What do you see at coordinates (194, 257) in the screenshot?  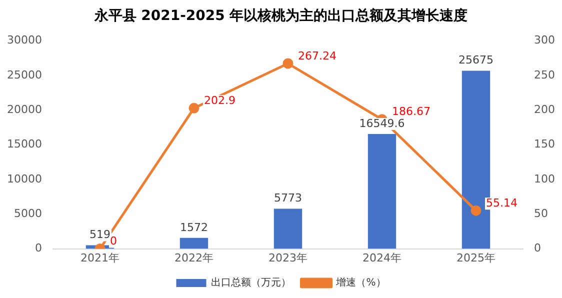 I see `x-tick-label: 2022年` at bounding box center [194, 257].